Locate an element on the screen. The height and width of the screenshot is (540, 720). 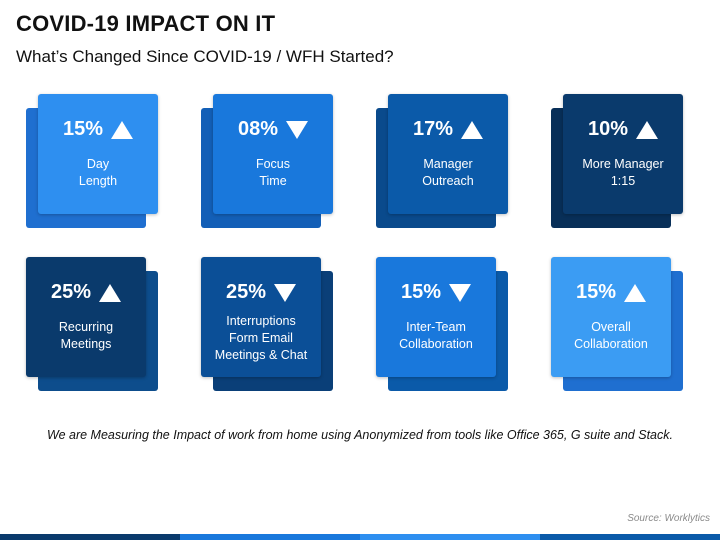
card-face: 15% Overall Collaboration is located at coordinates (611, 317).